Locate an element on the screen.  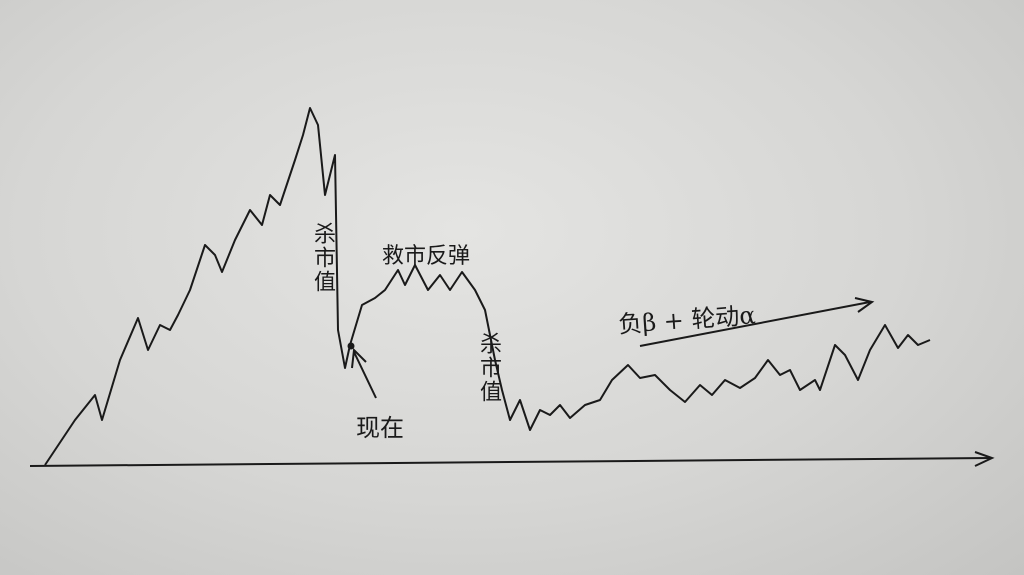
sell-off-label-1: 杀市值 is located at coordinates (322, 258).